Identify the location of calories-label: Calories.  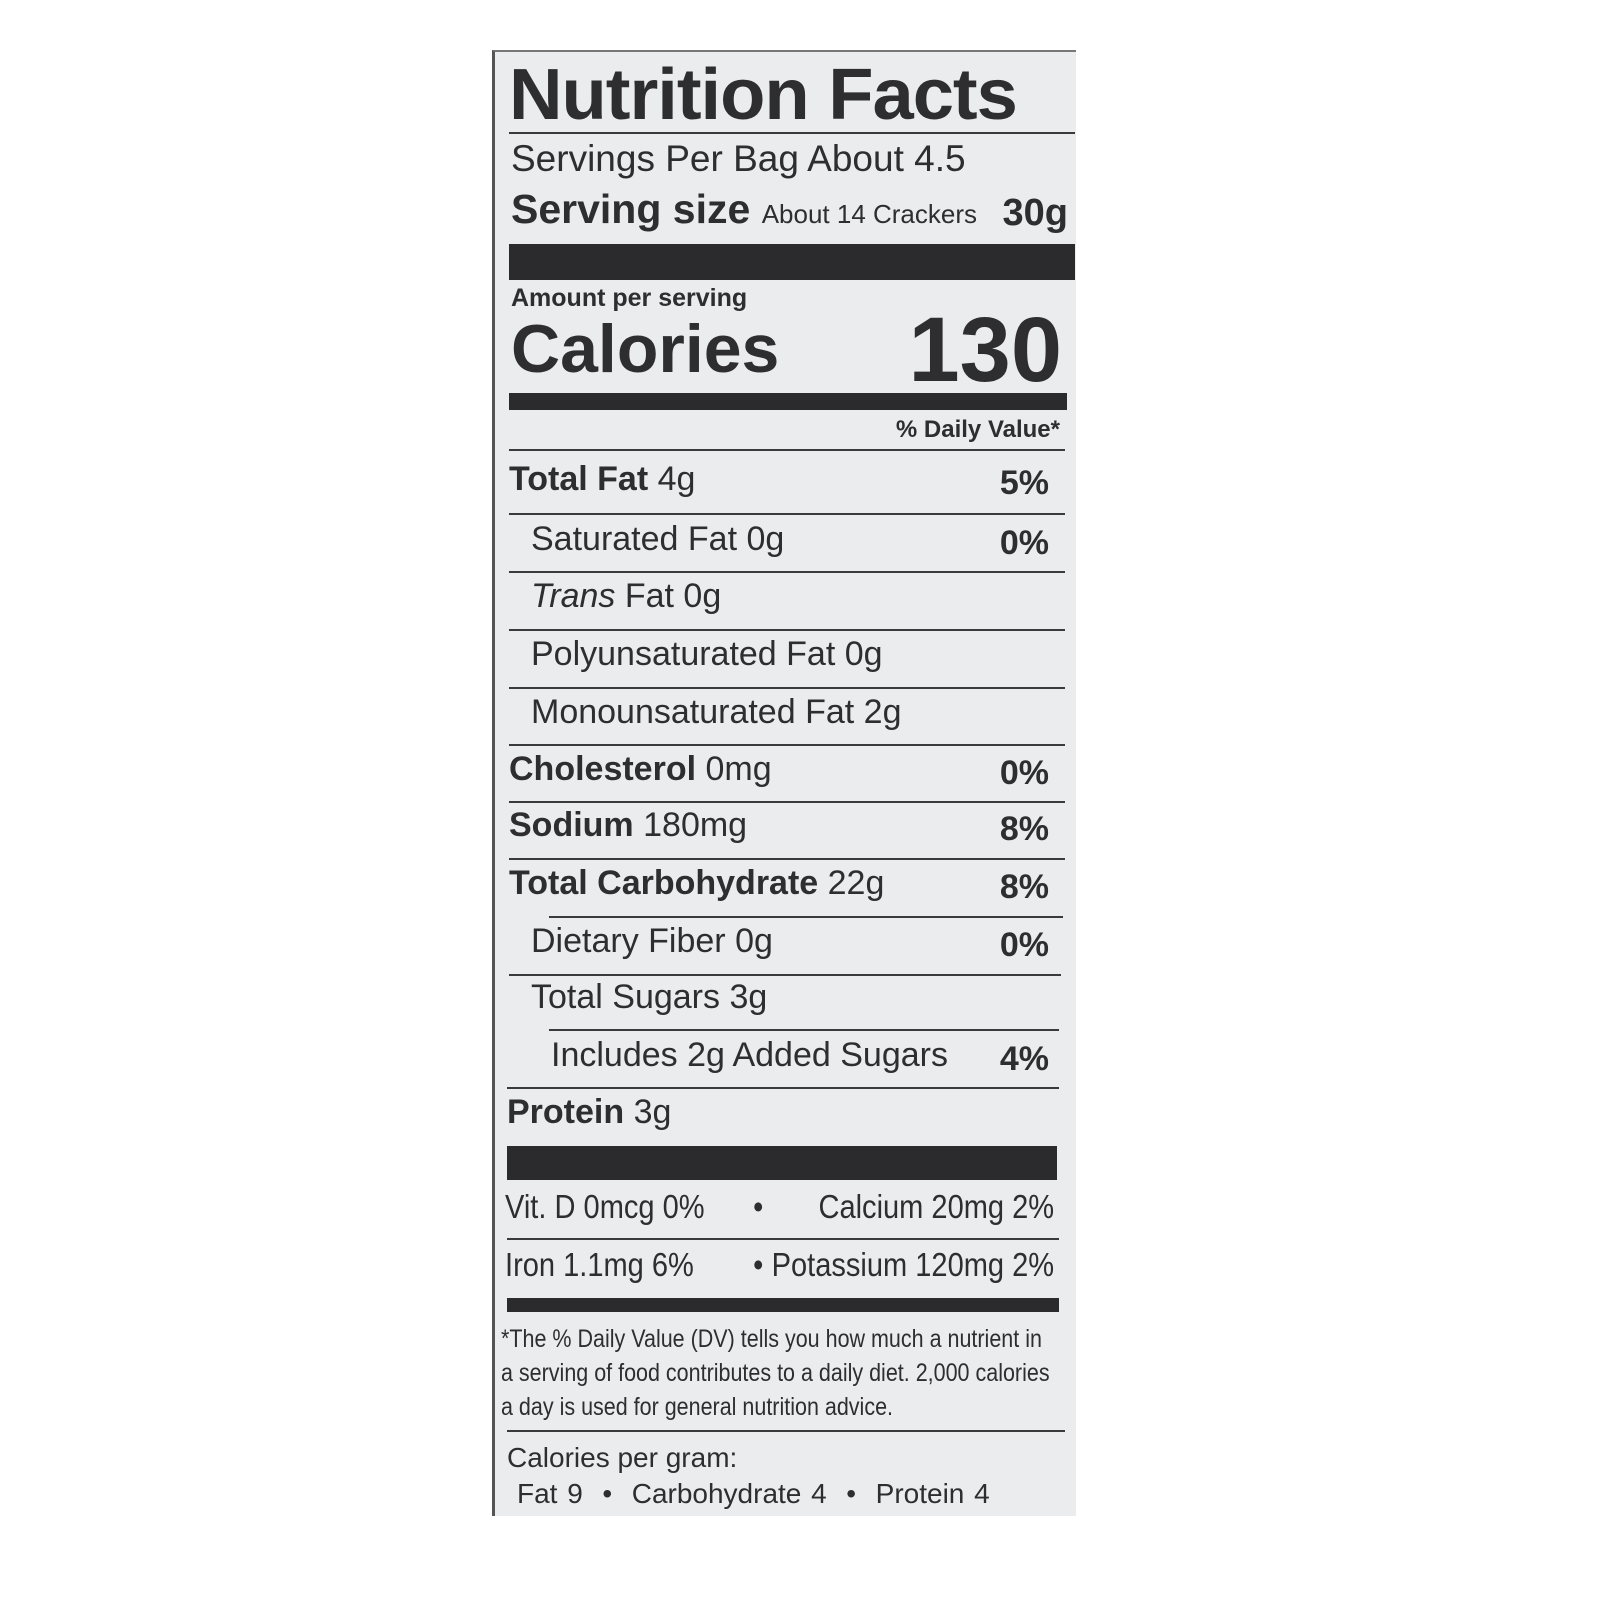
(645, 349).